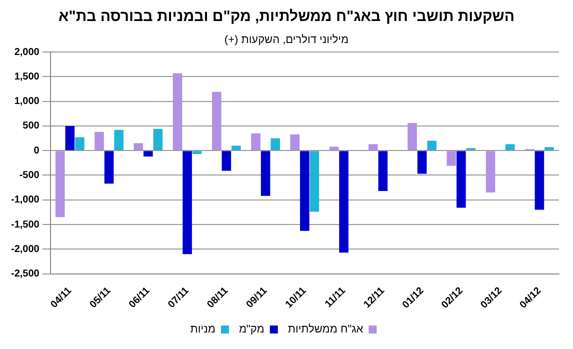  Describe the element at coordinates (27, 102) in the screenshot. I see `y-tick-label: 1,000` at that location.